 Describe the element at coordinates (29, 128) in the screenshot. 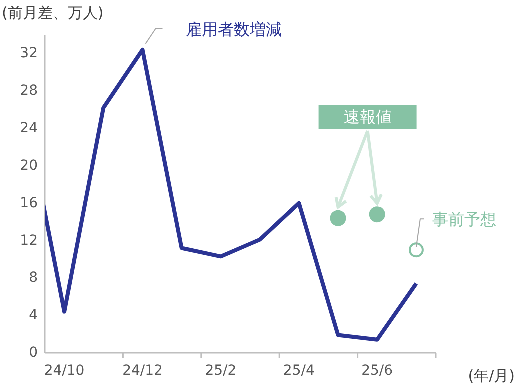

I see `y-tick-label: 24` at that location.